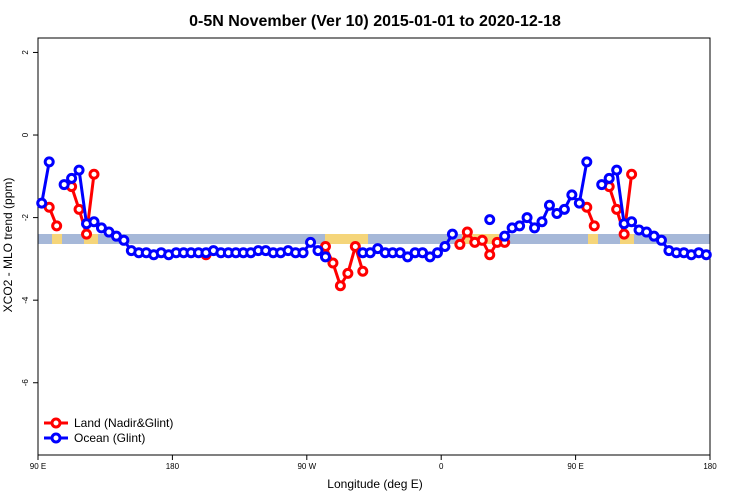 This screenshot has width=750, height=500. I want to click on y-axis-label: XCO2 - MLO trend (ppm), so click(8, 245).